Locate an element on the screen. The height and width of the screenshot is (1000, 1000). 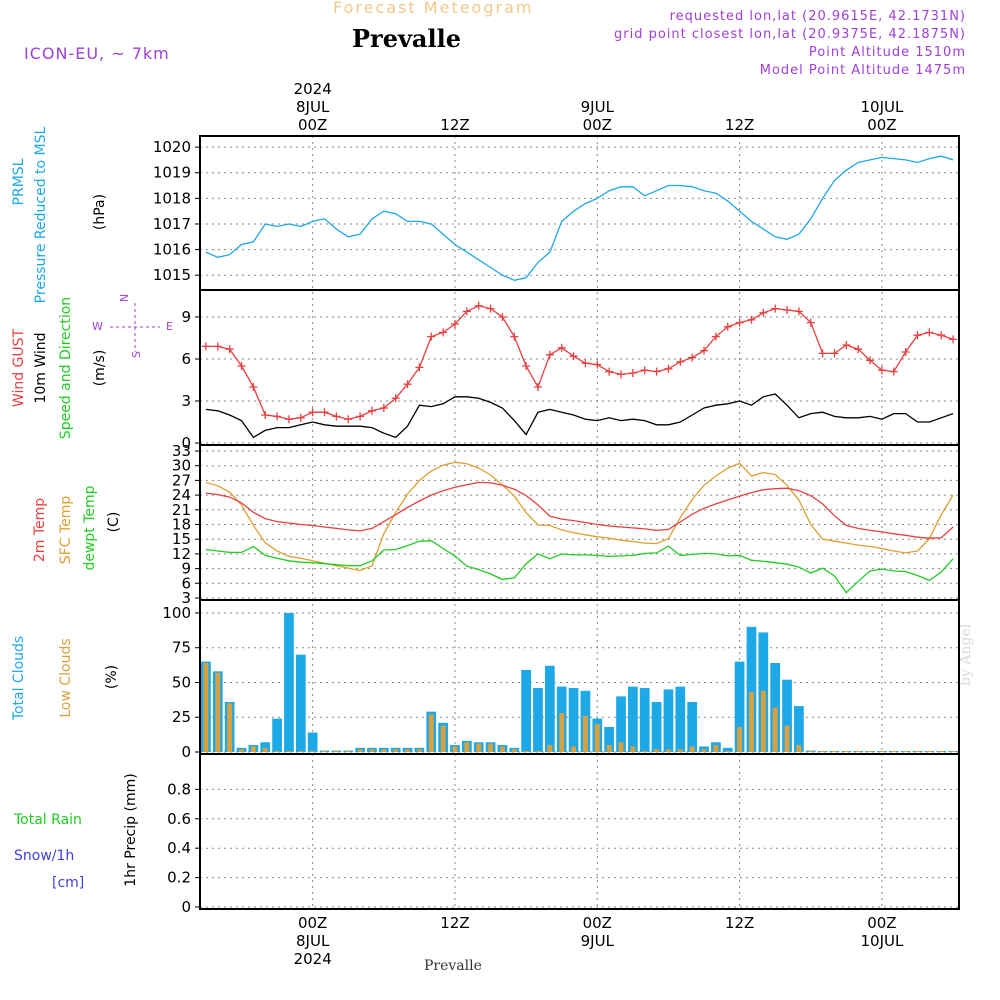
y-tick-label: 6 is located at coordinates (186, 359).